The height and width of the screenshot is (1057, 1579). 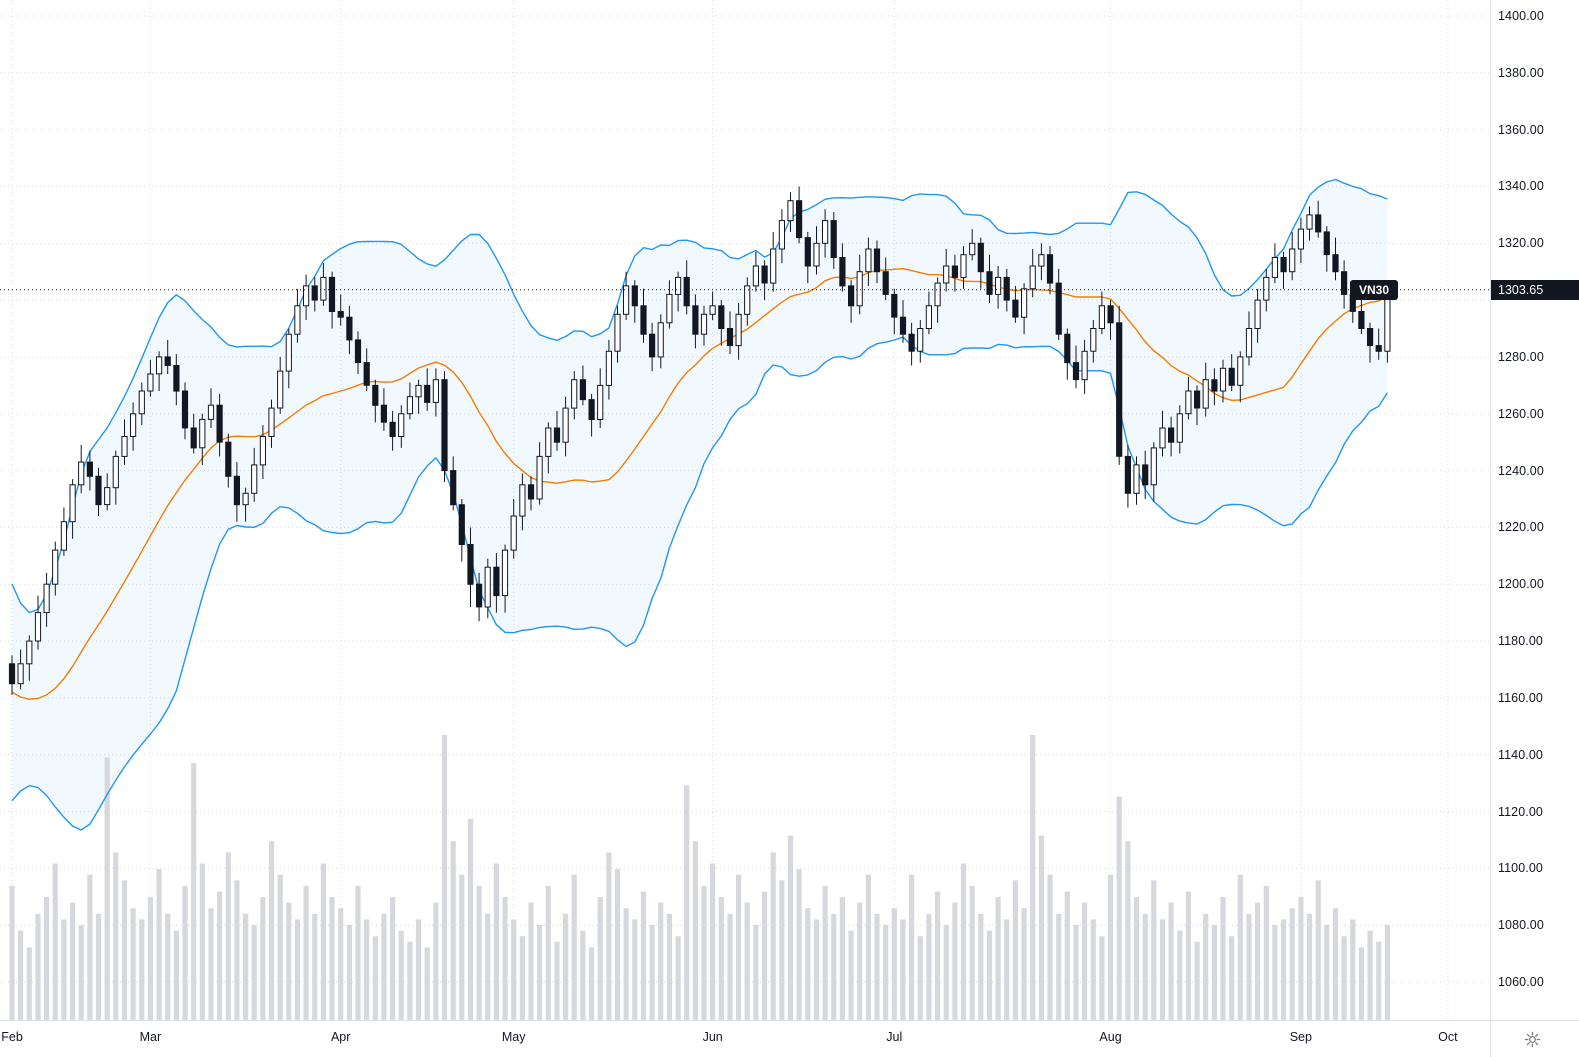 I want to click on time-axis-label-oct: Oct, so click(x=1448, y=1037).